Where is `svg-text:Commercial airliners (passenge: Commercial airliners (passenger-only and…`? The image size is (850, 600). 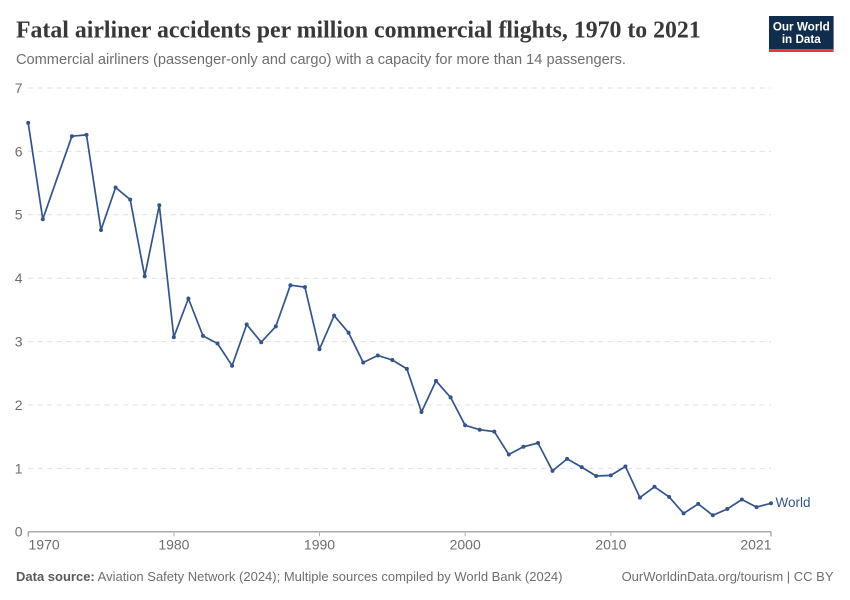 svg-text:Commercial airliners (passenge: Commercial airliners (passenger-only and… is located at coordinates (321, 60).